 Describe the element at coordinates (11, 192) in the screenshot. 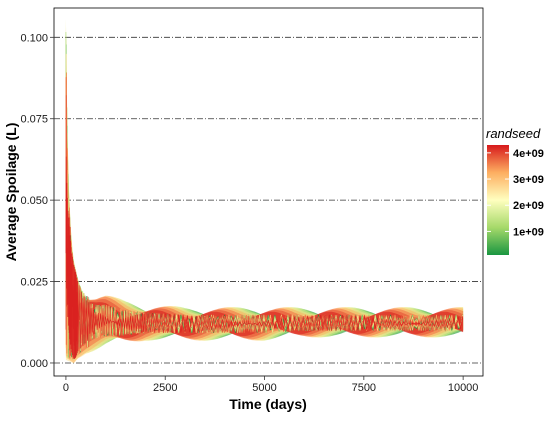

I see `y-axis-title: Average Spoilage (L)` at that location.